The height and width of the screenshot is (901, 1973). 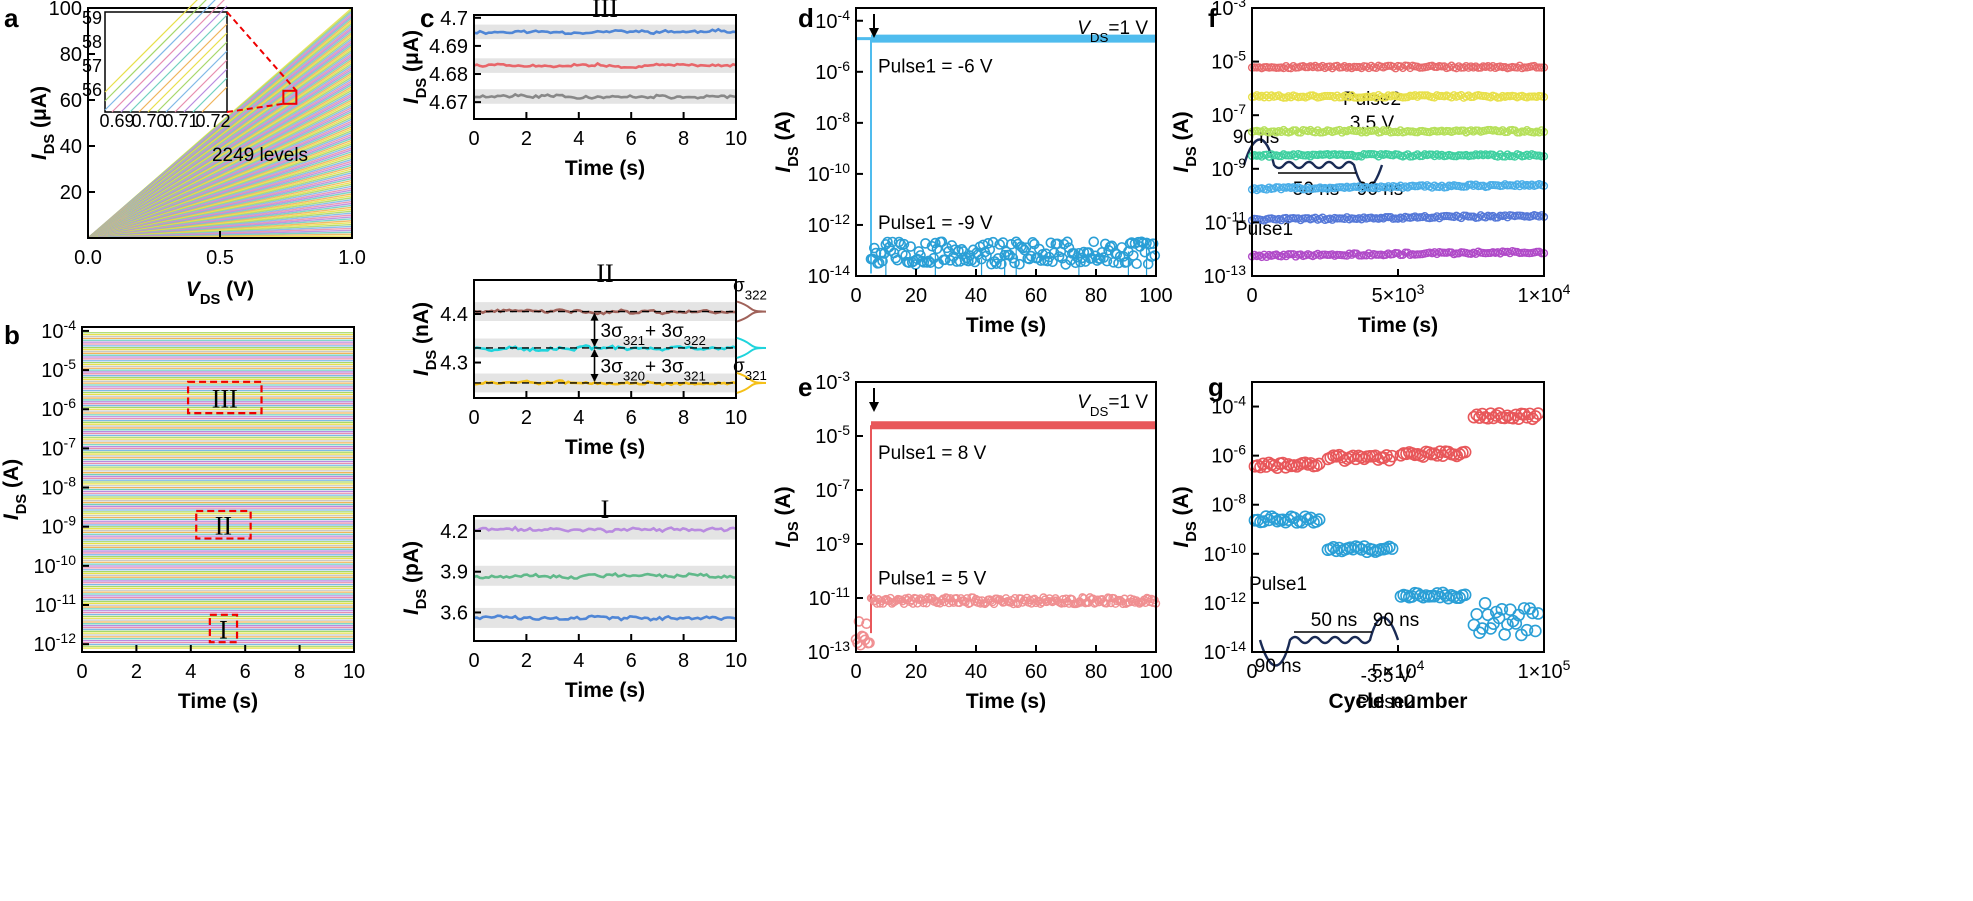 What do you see at coordinates (425, 339) in the screenshot?
I see `y-axis-label: IDS (nA)` at bounding box center [425, 339].